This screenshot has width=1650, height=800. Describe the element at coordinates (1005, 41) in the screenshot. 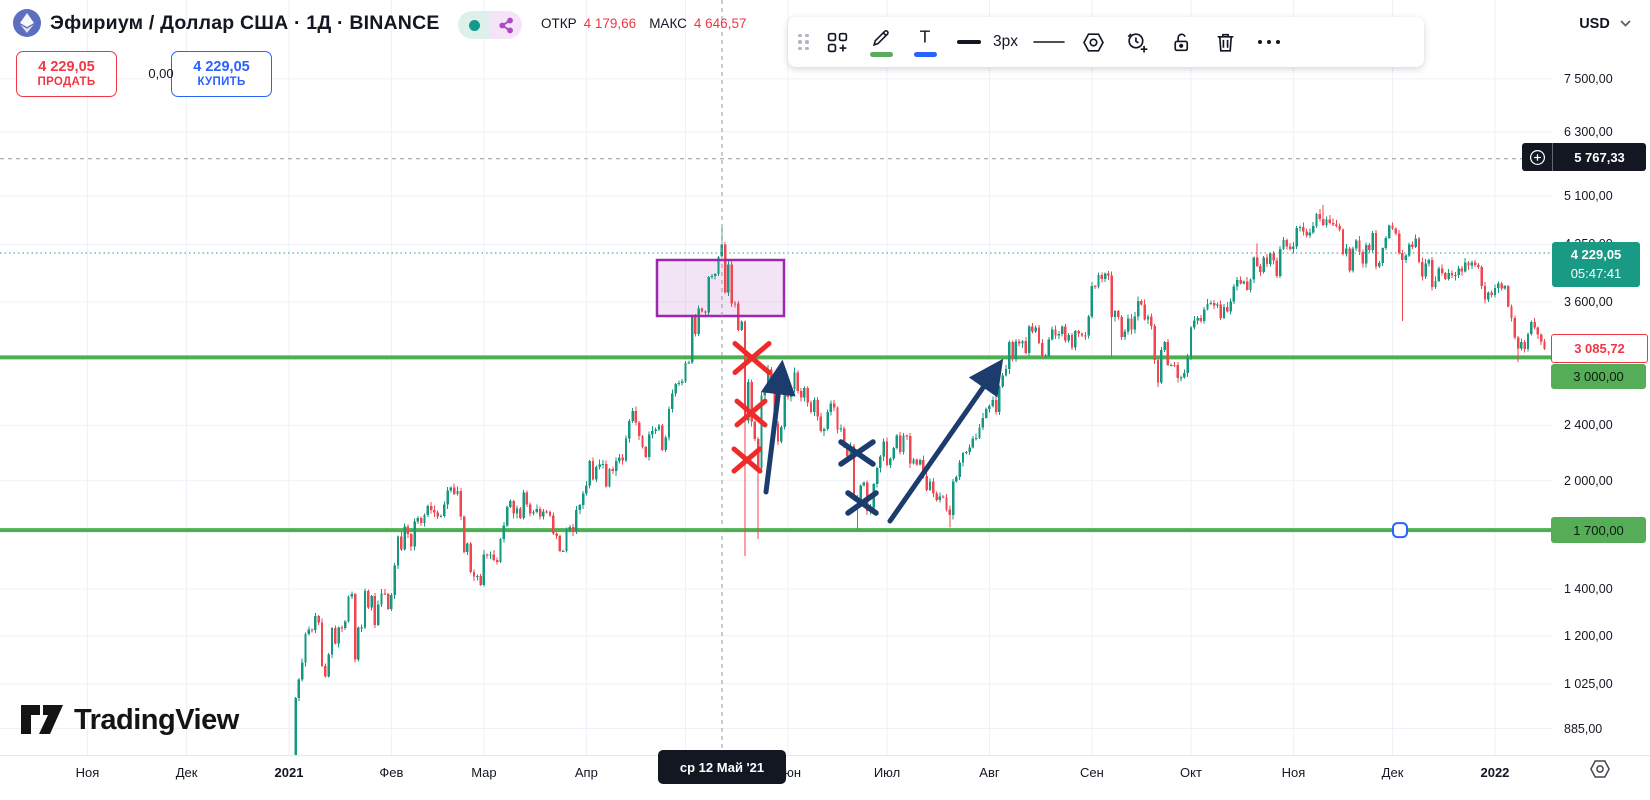

I see `line-width-value: 3px` at that location.